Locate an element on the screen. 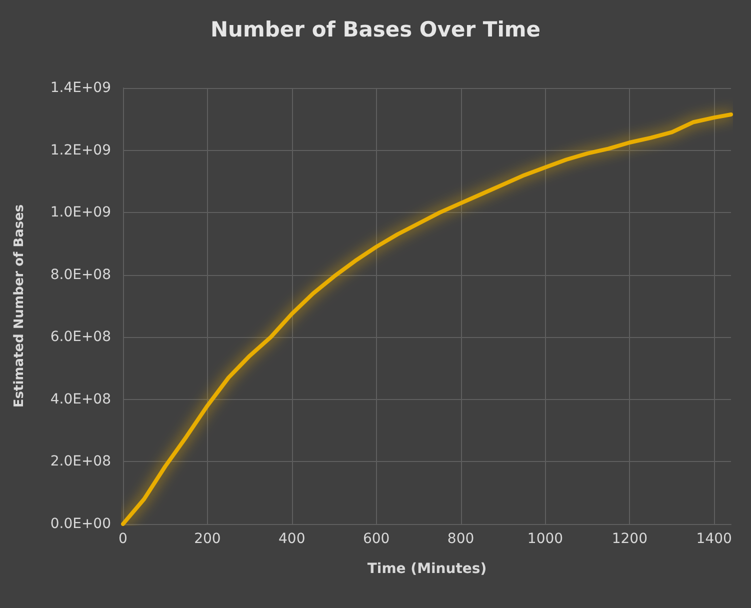 The width and height of the screenshot is (751, 608). x-tick-label: 0 is located at coordinates (123, 539).